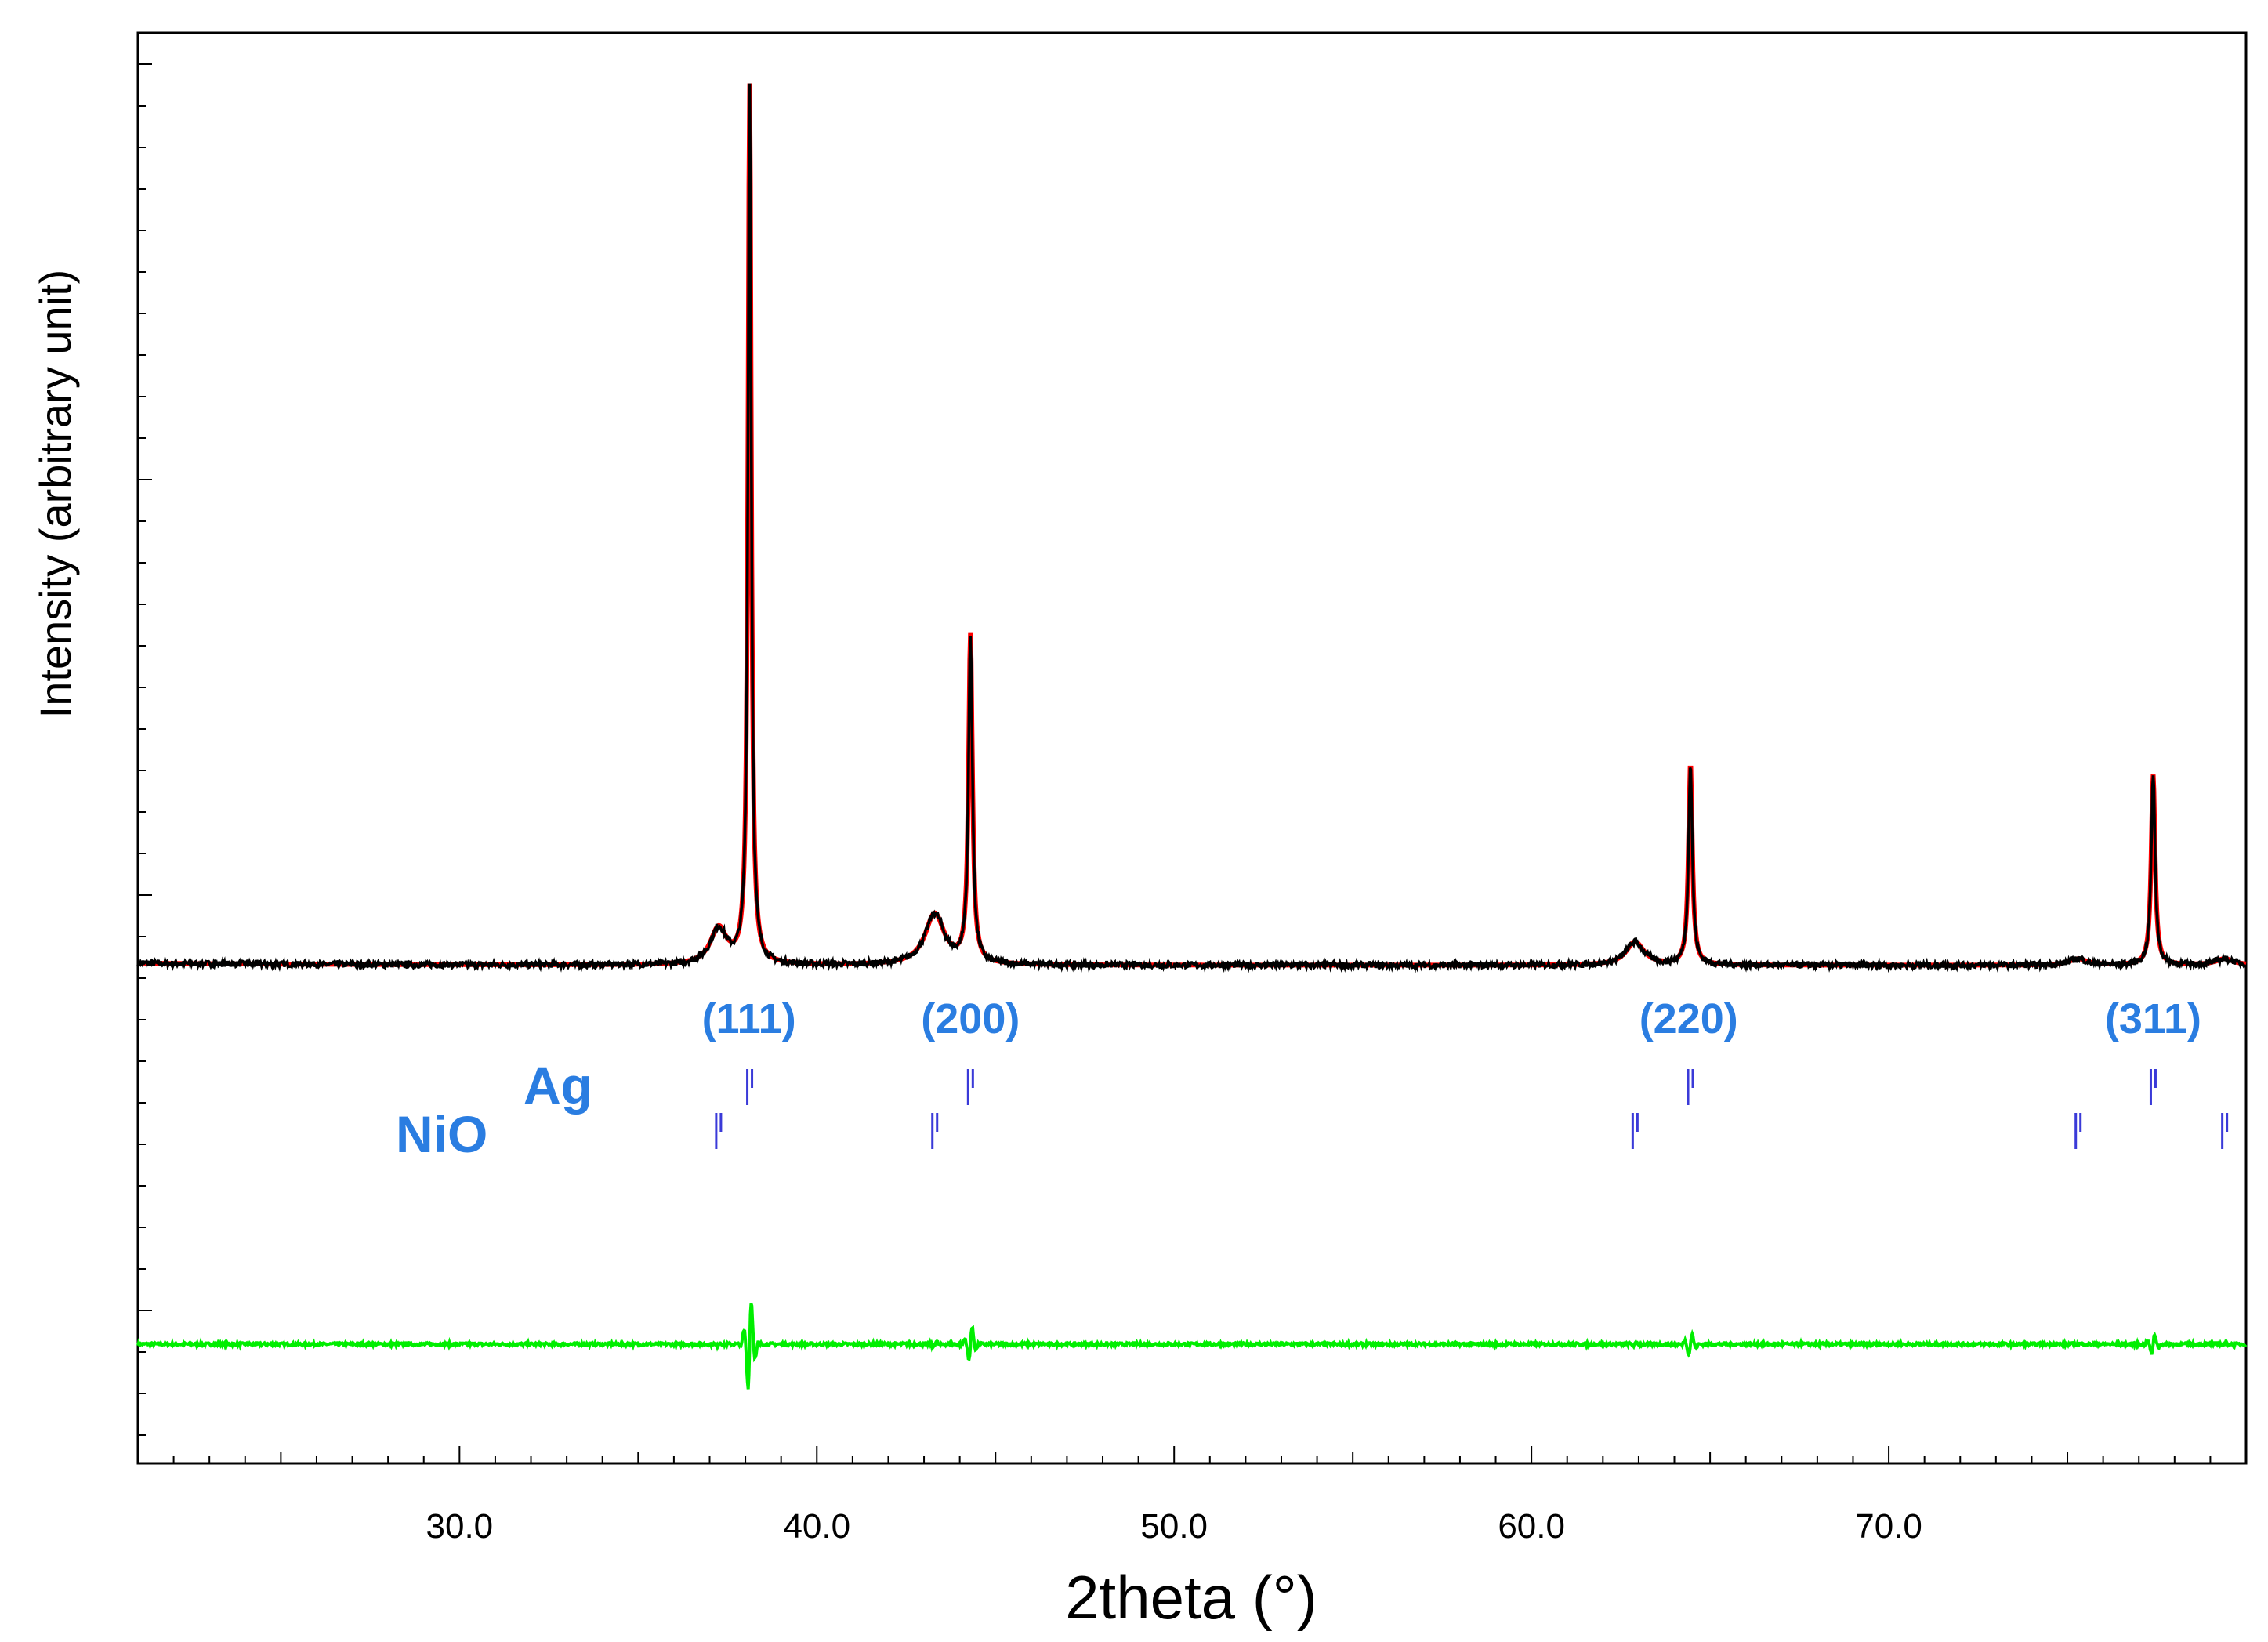  Describe the element at coordinates (1451, 1018) in the screenshot. I see `hkl-labels: (111) (200) (220) (311)` at that location.